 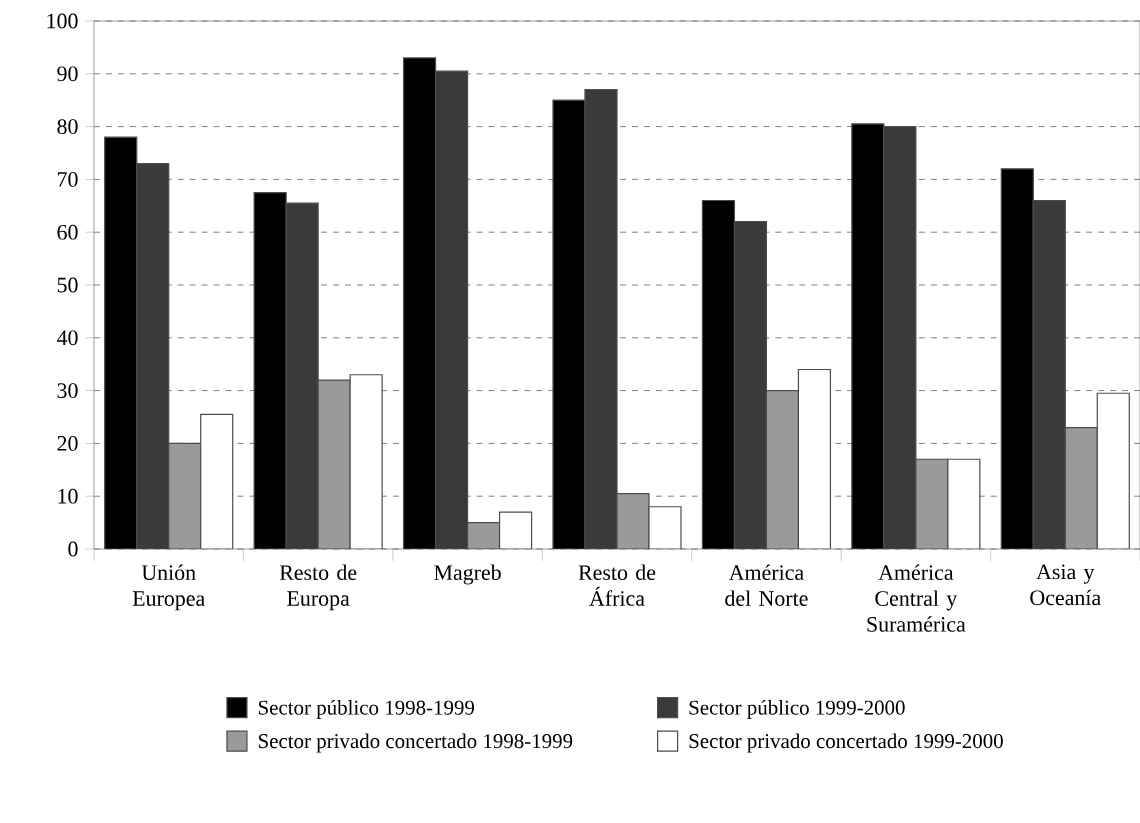 What do you see at coordinates (467, 574) in the screenshot?
I see `x-tick-label: Magreb` at bounding box center [467, 574].